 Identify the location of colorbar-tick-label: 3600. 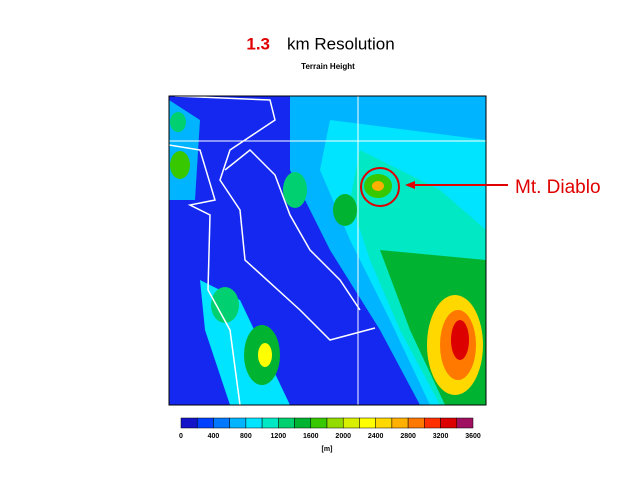
(473, 436).